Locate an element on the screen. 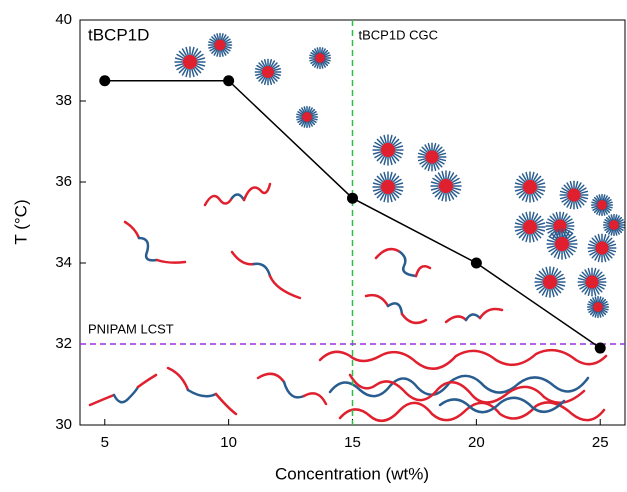  y-tick-label: 30 is located at coordinates (63, 424).